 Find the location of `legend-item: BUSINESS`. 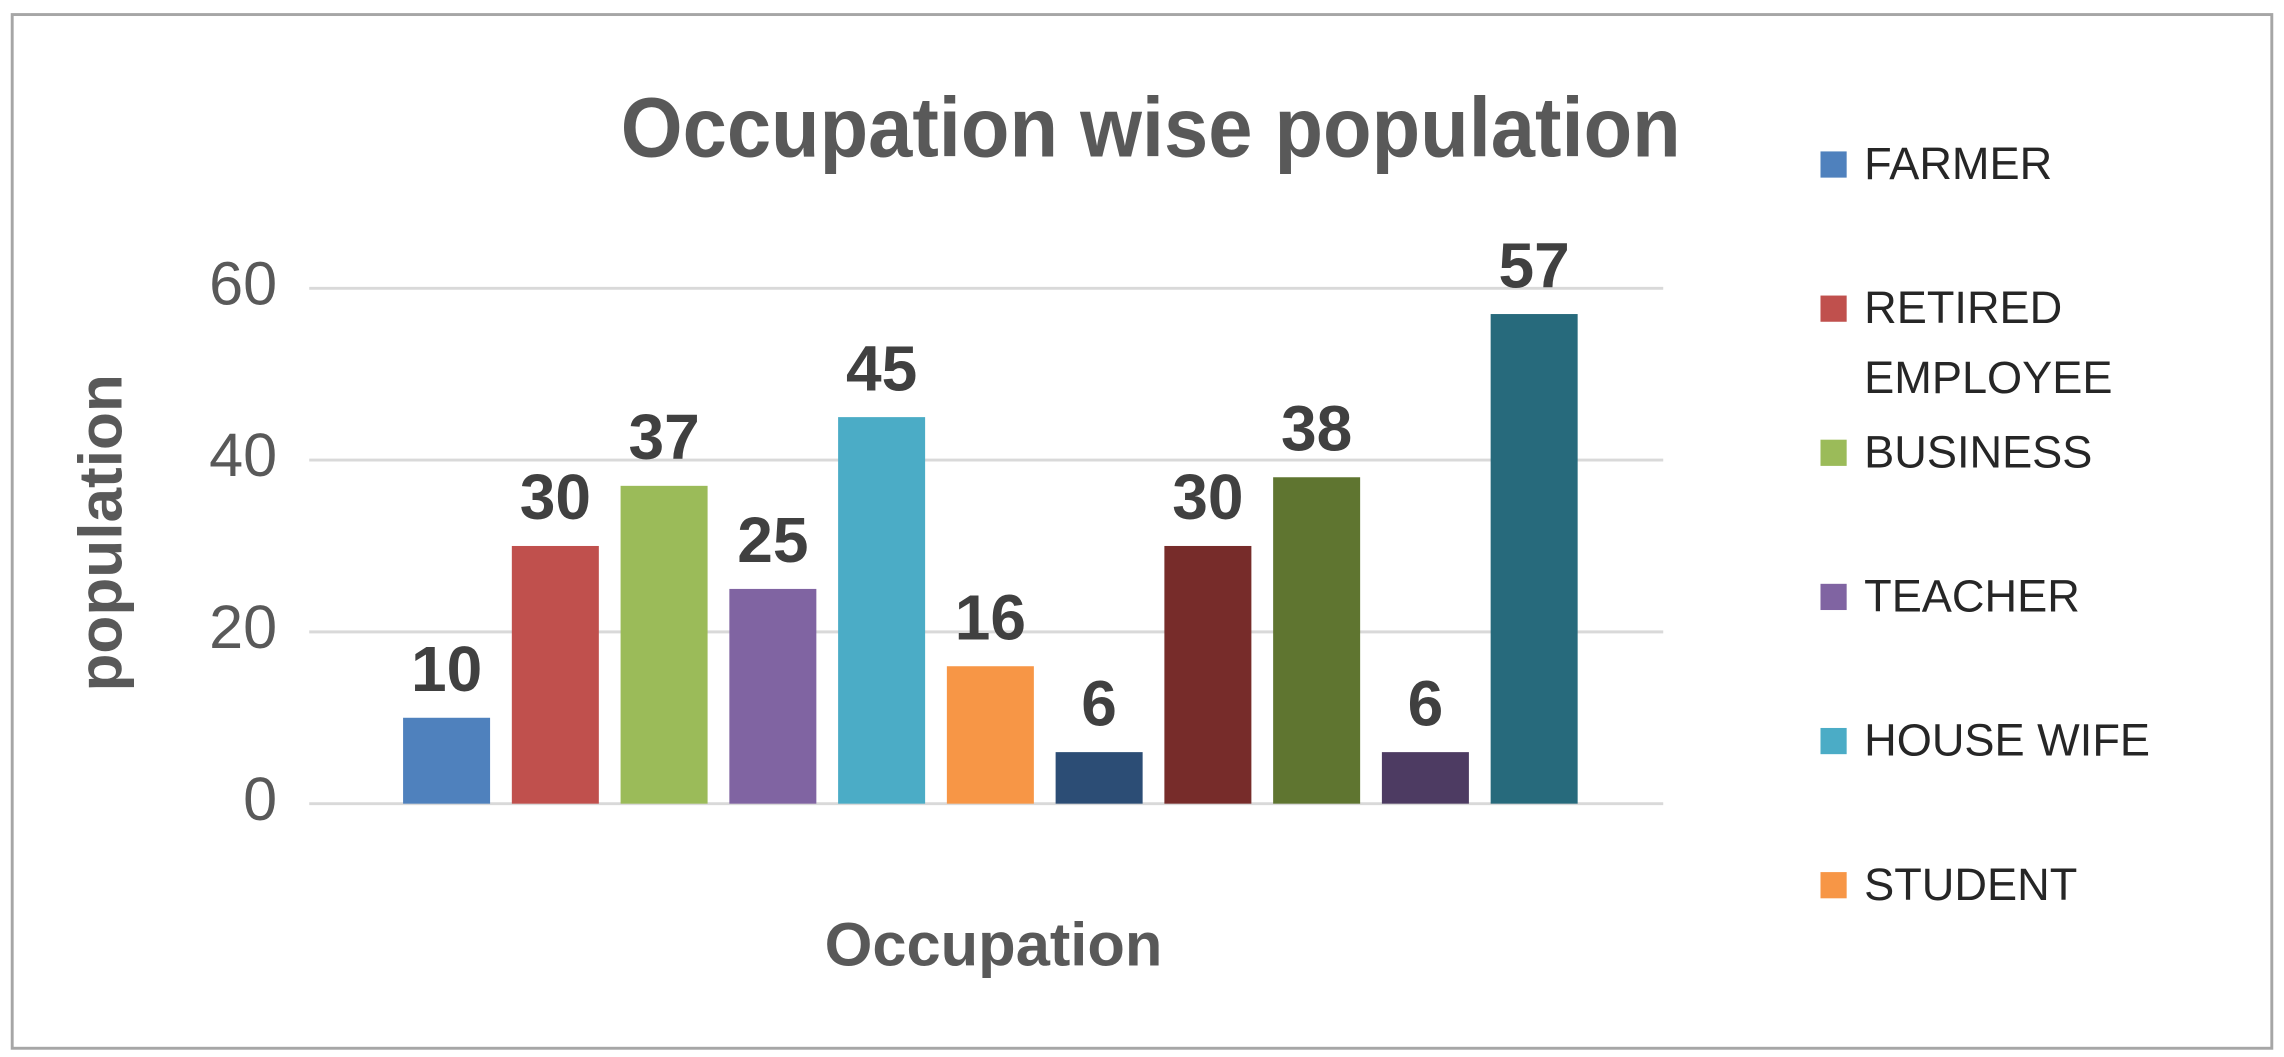

legend-item: BUSINESS is located at coordinates (1994, 453).